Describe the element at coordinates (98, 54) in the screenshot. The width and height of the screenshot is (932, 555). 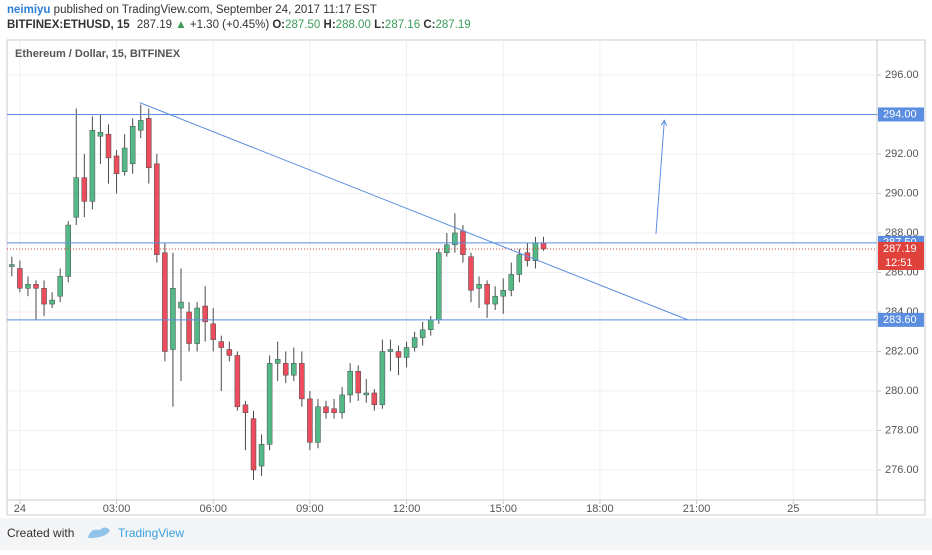
I see `chart-title: Ethereum / Dollar, 15, BITFINEX` at that location.